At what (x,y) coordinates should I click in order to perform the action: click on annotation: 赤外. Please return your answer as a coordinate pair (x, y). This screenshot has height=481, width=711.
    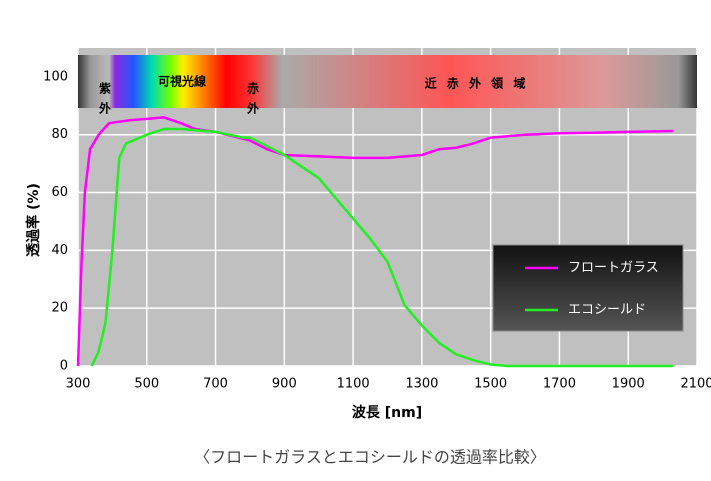
    Looking at the image, I should click on (253, 101).